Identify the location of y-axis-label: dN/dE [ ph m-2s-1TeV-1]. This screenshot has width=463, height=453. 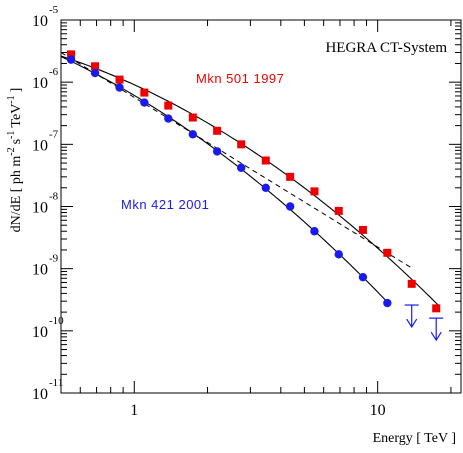
(15, 160).